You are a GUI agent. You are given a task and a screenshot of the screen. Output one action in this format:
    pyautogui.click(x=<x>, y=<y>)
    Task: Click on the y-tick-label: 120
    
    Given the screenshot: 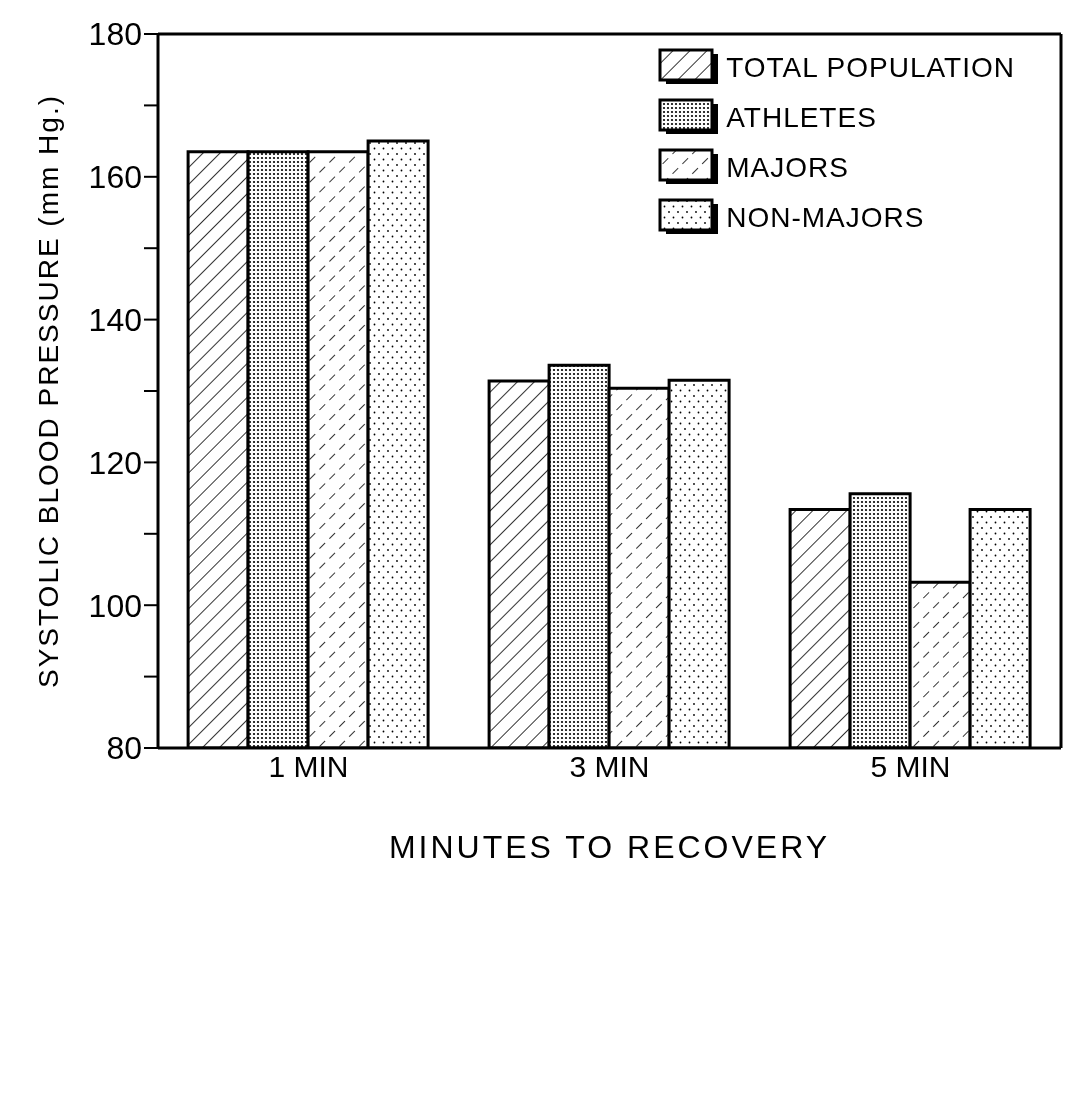 What is the action you would take?
    pyautogui.click(x=115, y=462)
    